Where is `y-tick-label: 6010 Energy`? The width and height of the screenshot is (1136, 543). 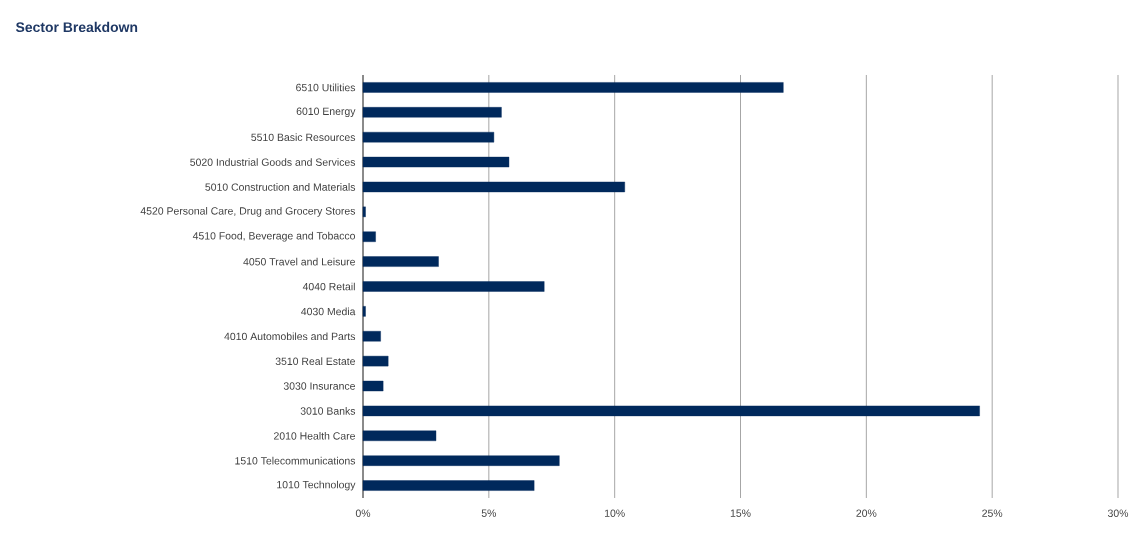 y-tick-label: 6010 Energy is located at coordinates (326, 112).